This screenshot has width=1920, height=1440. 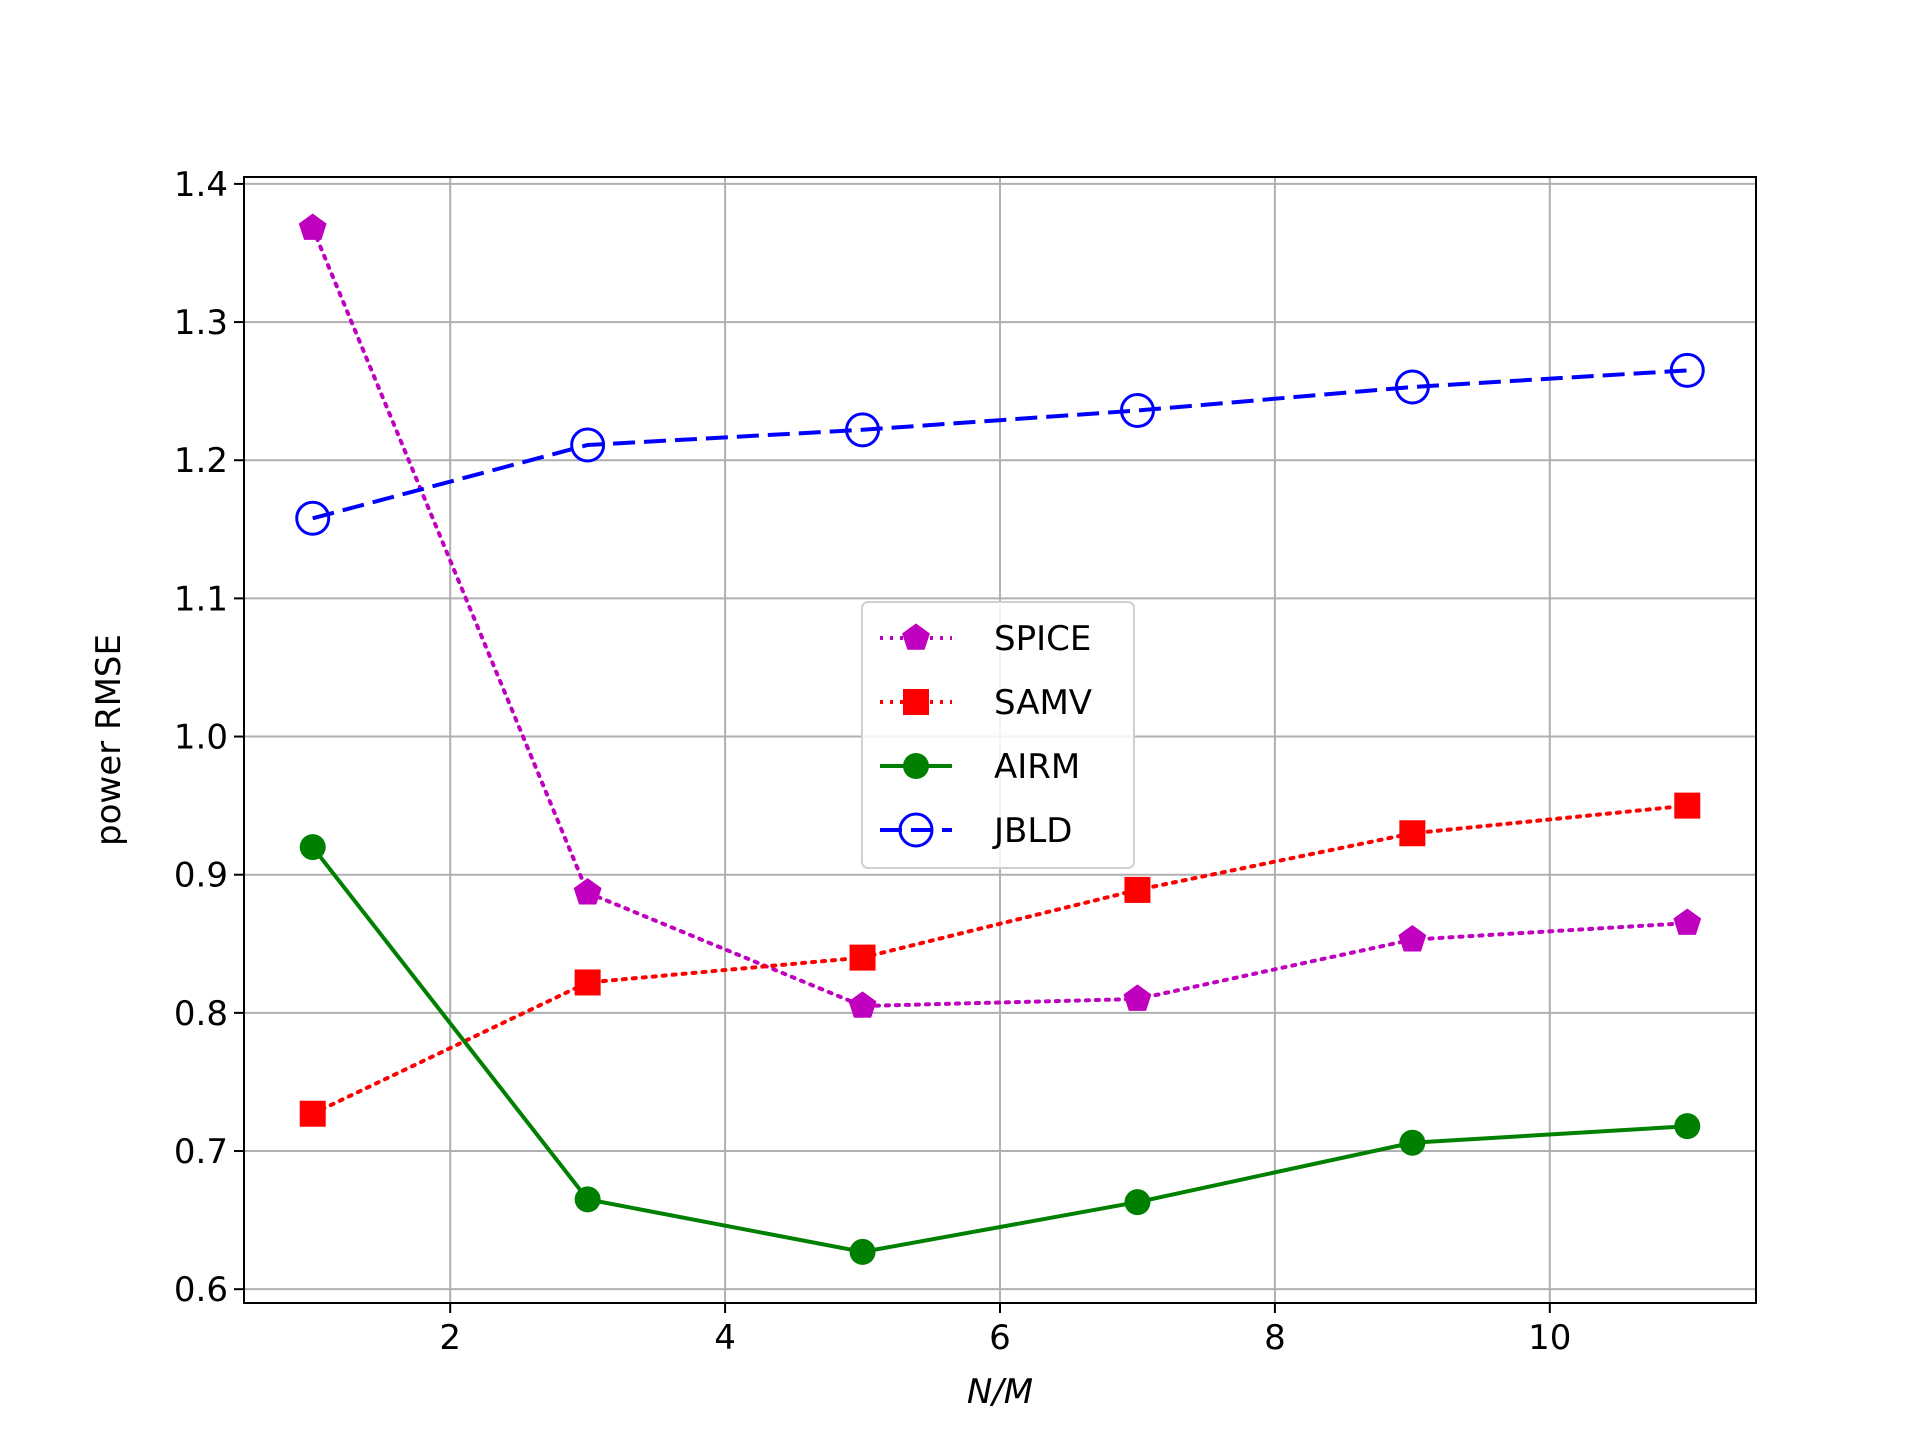 What do you see at coordinates (450, 1338) in the screenshot?
I see `x-tick-label: 2` at bounding box center [450, 1338].